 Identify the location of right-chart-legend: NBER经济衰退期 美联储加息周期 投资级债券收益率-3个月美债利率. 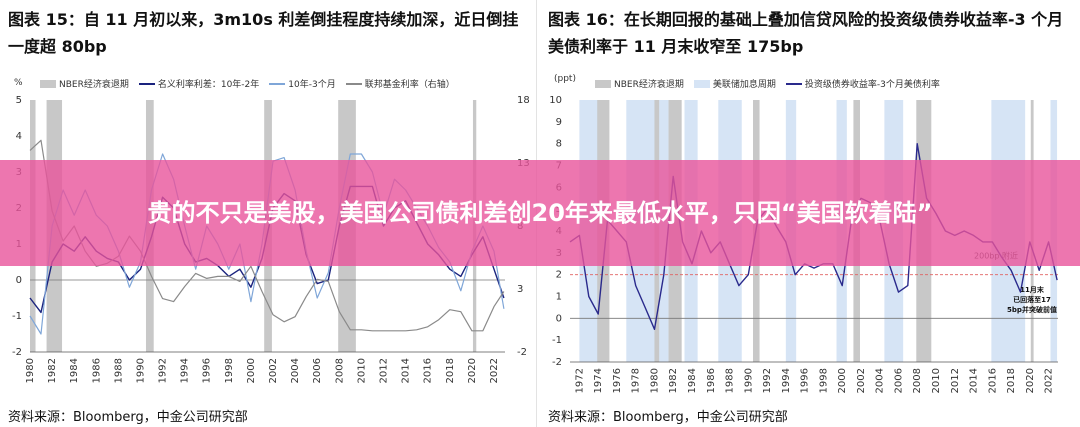
(772, 83).